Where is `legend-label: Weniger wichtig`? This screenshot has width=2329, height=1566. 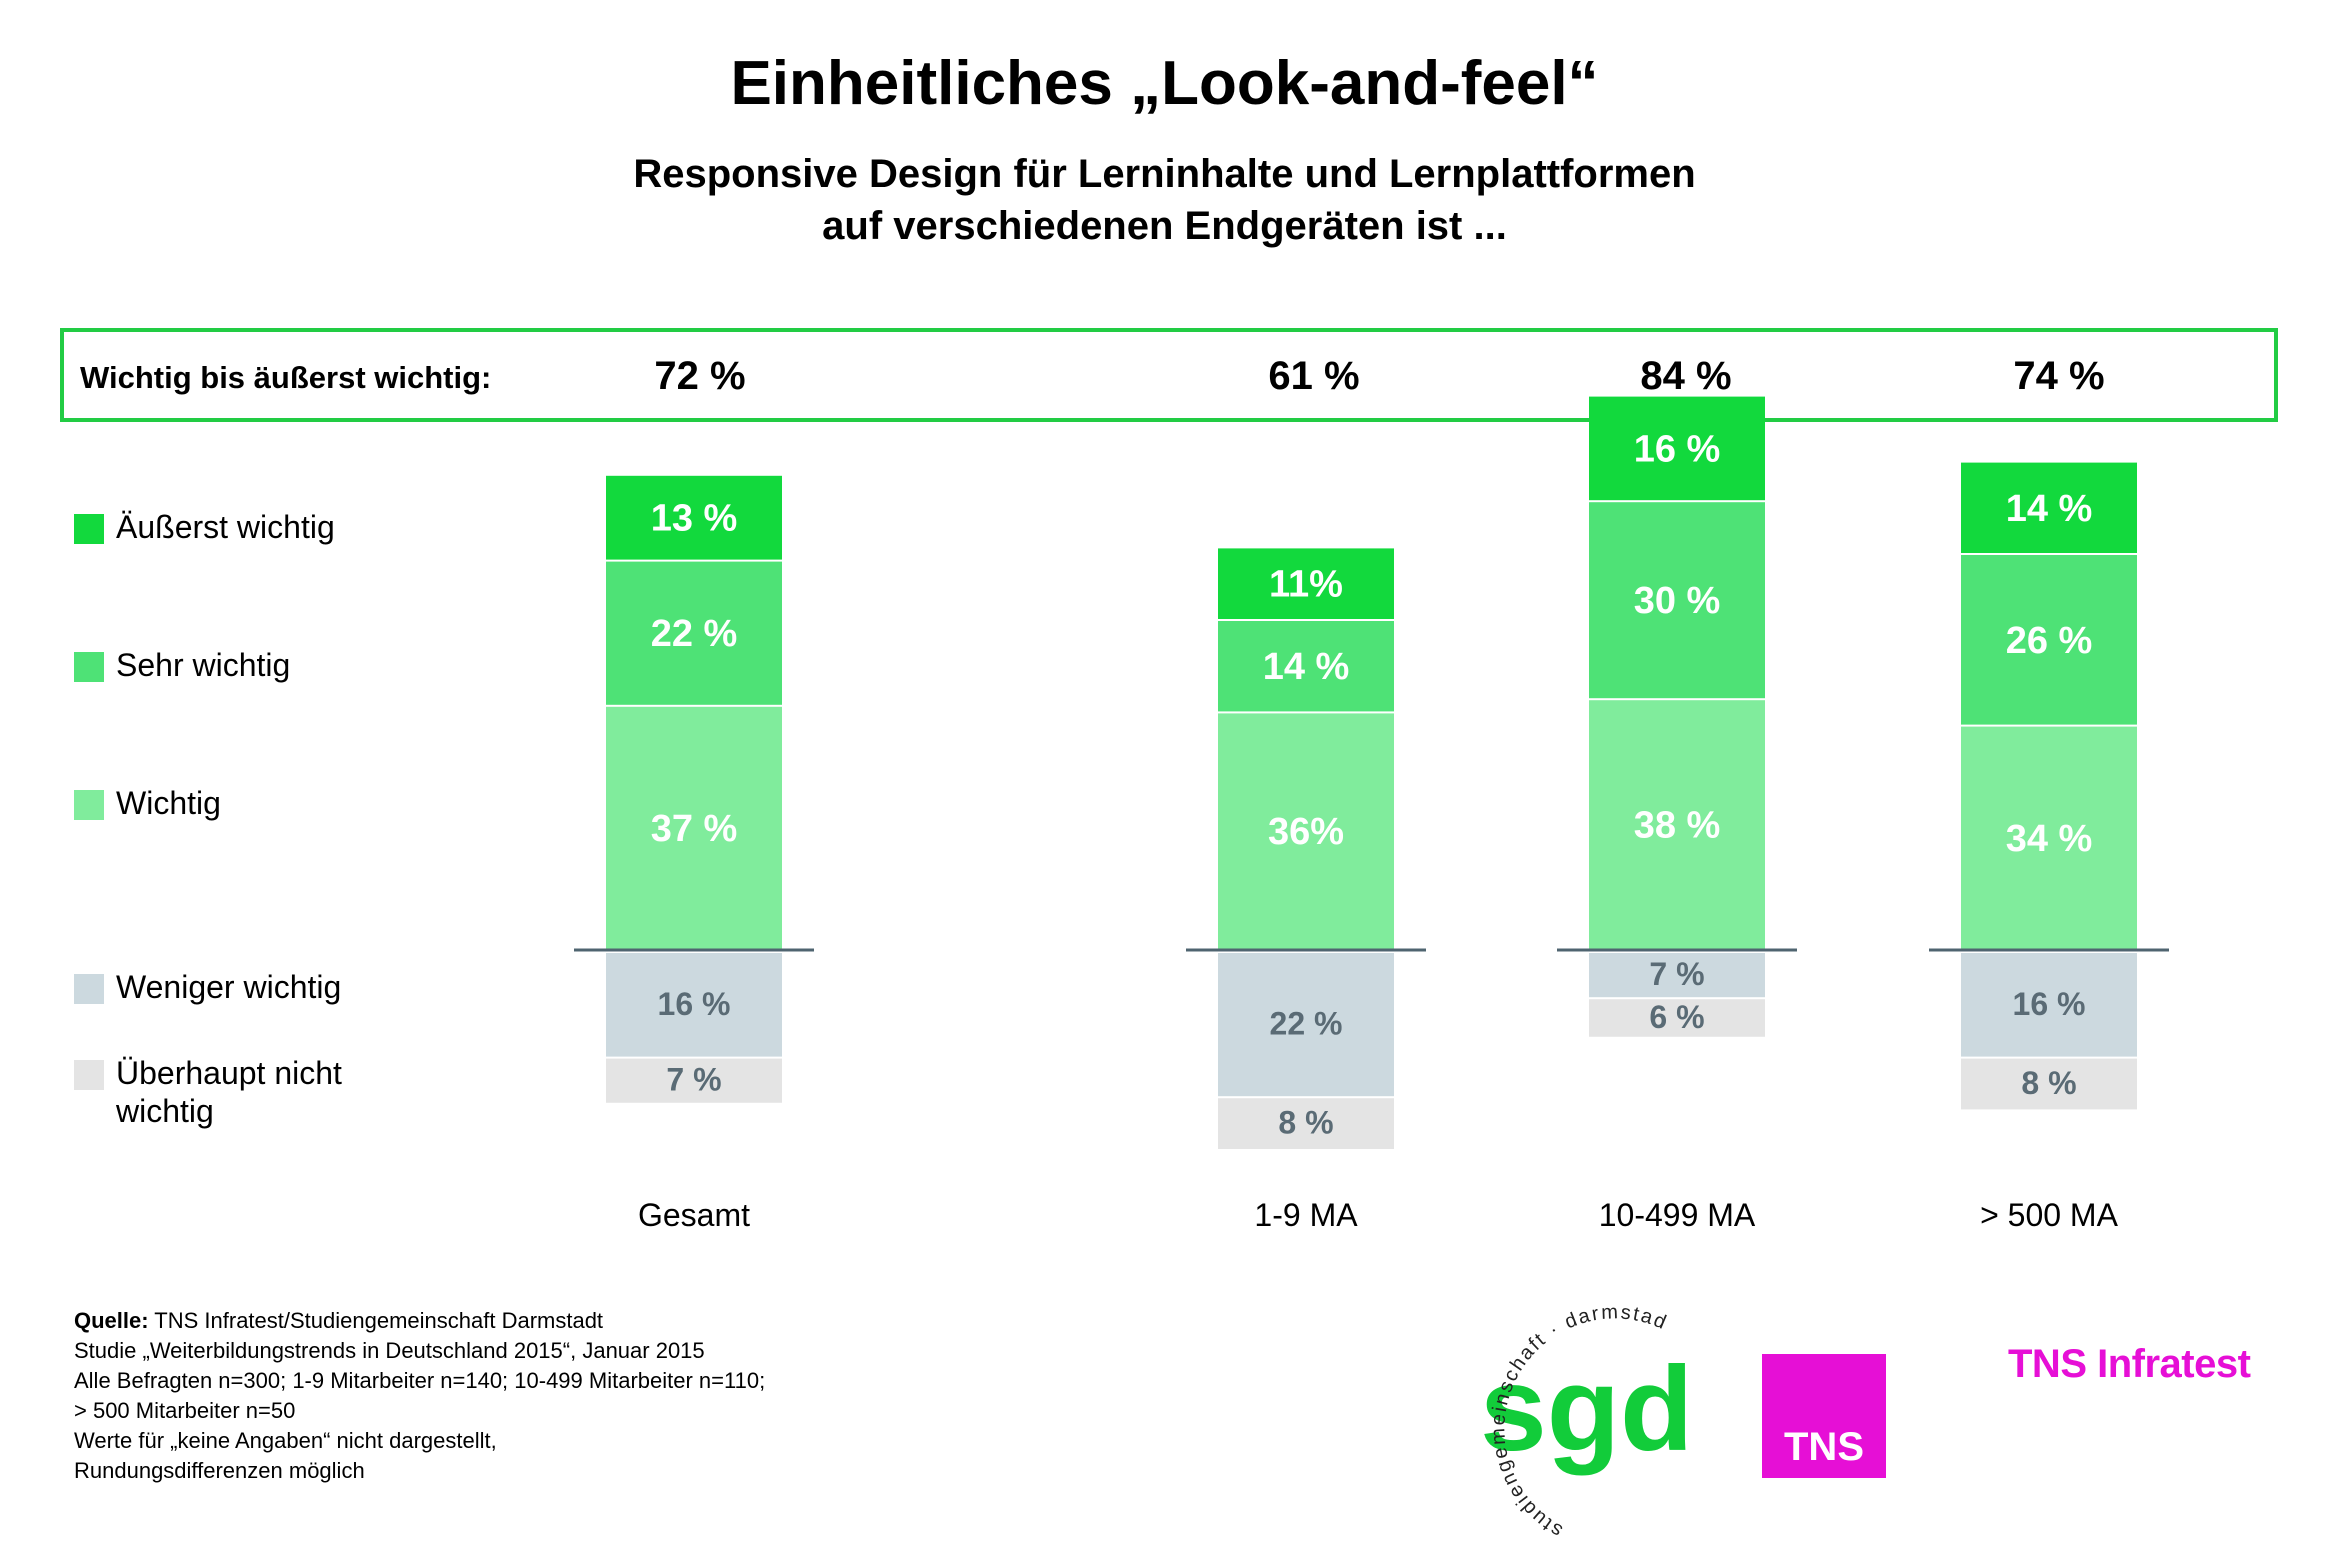
legend-label: Weniger wichtig is located at coordinates (229, 987).